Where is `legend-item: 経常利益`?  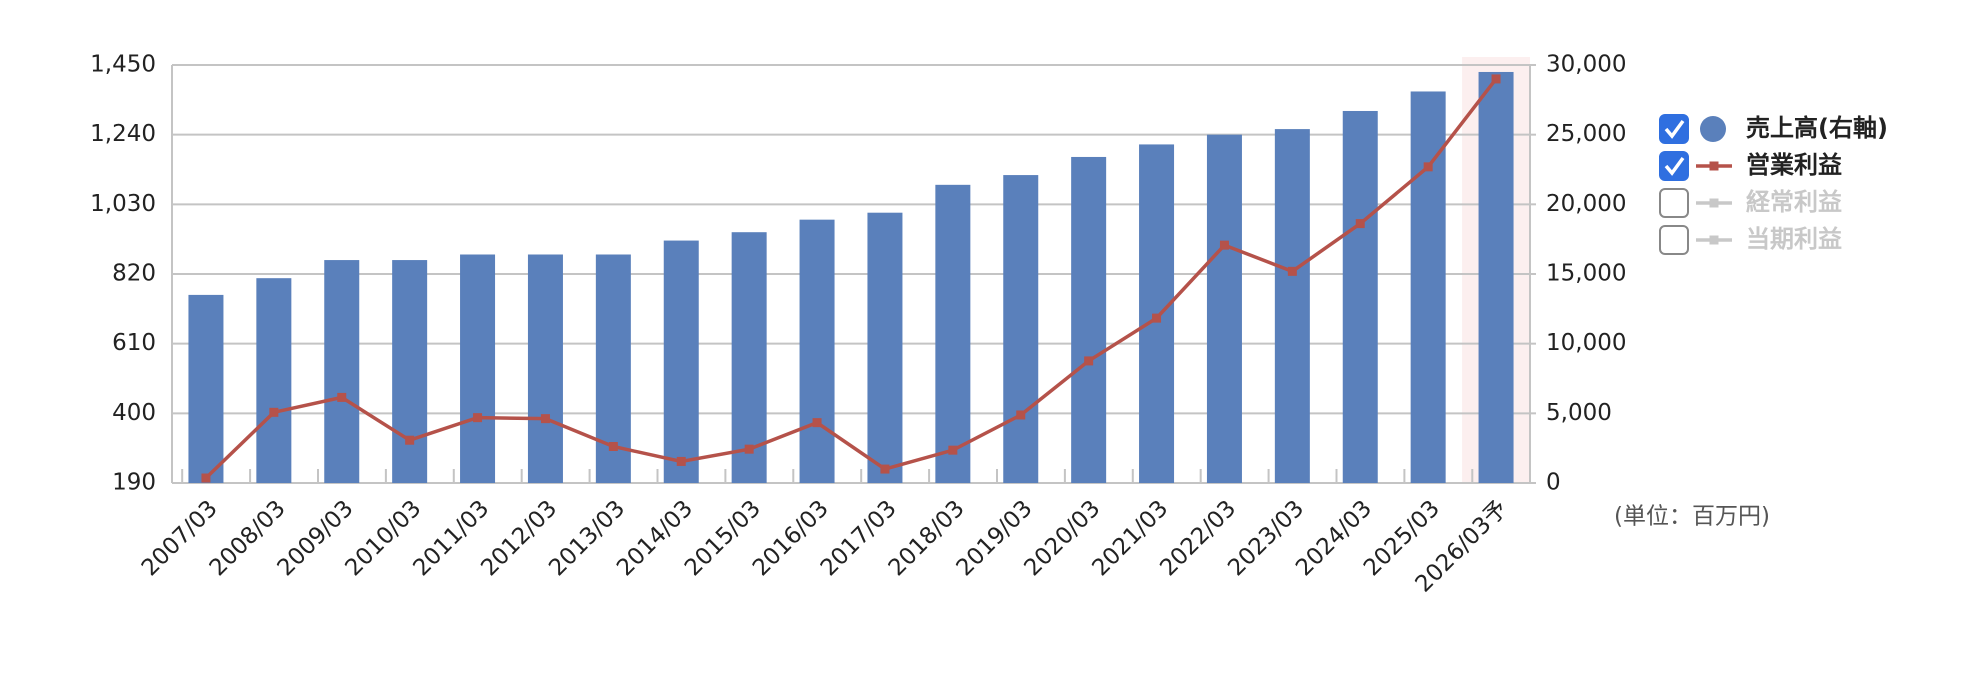
legend-item: 経常利益 is located at coordinates (1750, 203).